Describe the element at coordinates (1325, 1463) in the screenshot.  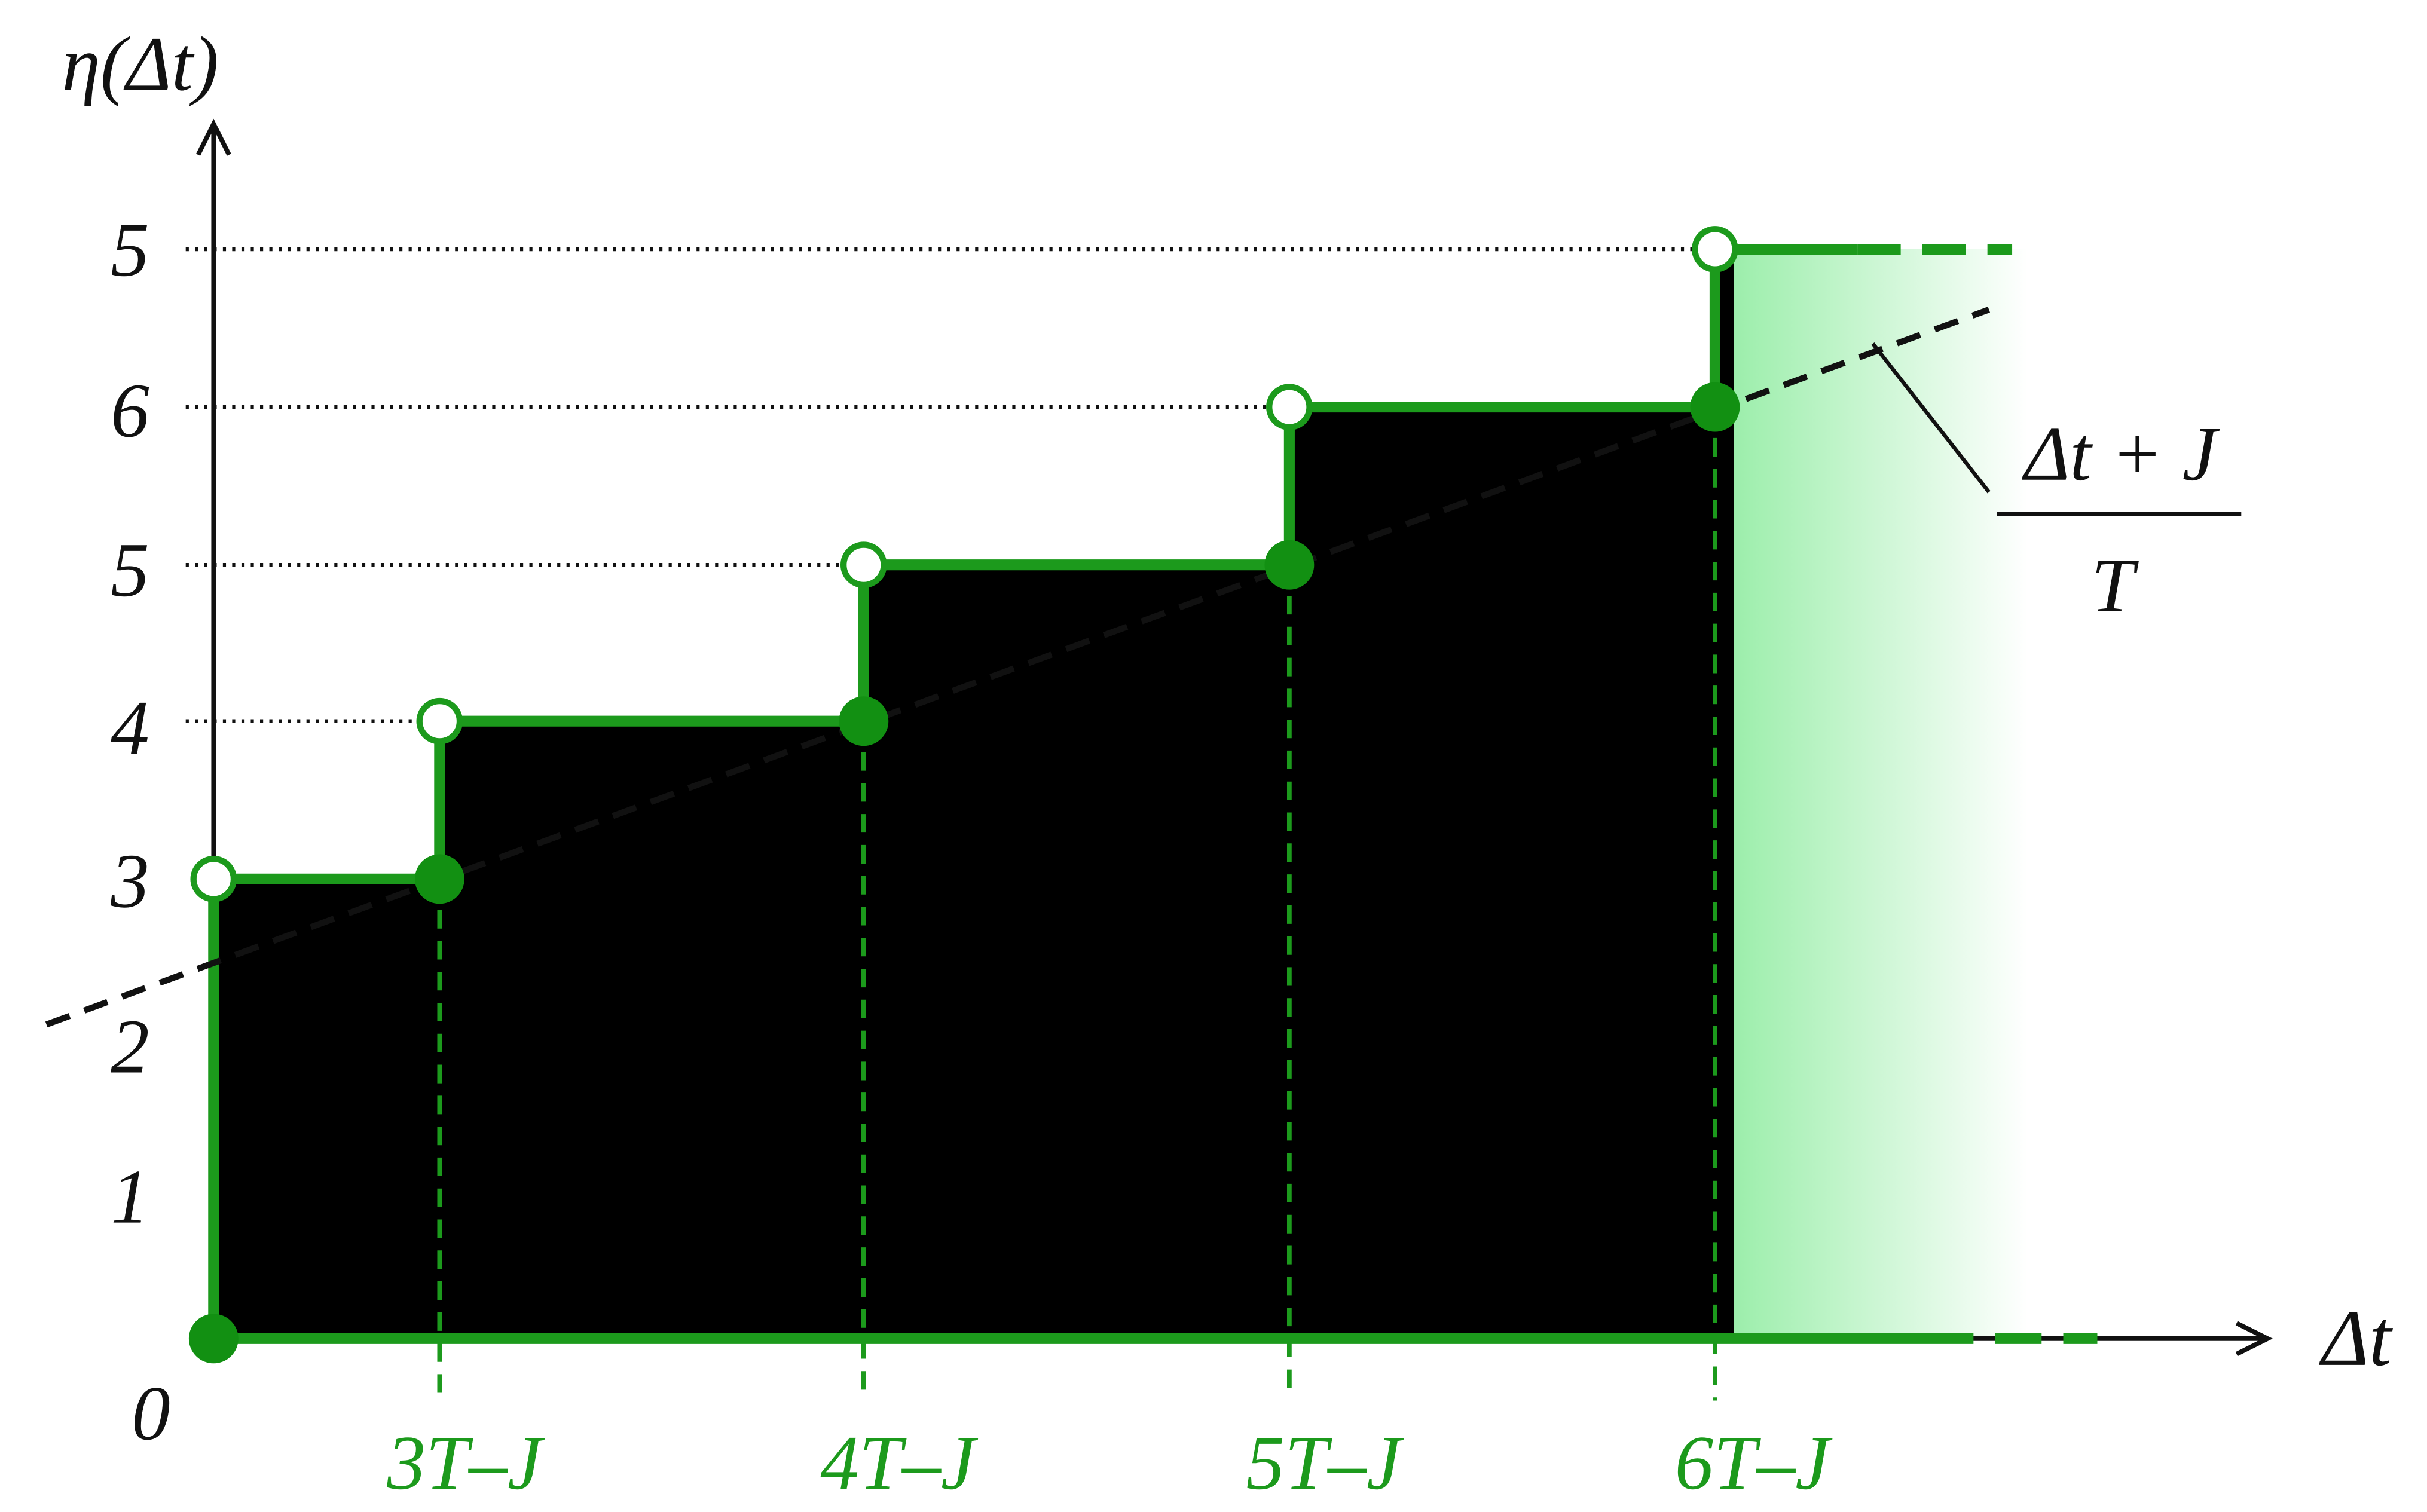
I see `x-label: 5T–J` at that location.